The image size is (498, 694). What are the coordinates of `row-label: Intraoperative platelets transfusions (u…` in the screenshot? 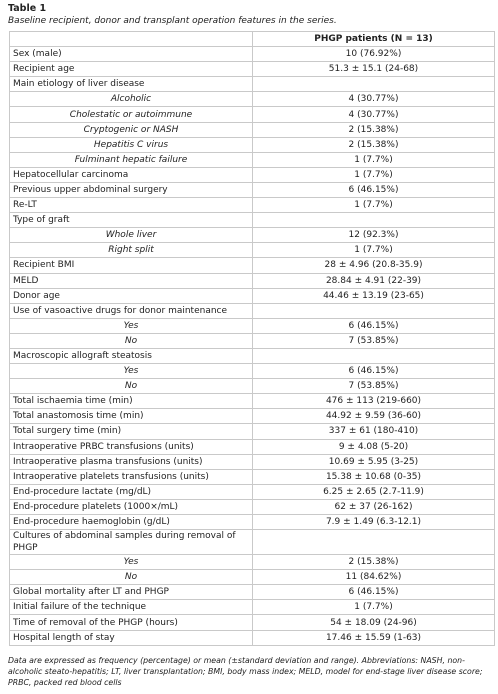 It's located at (131, 476).